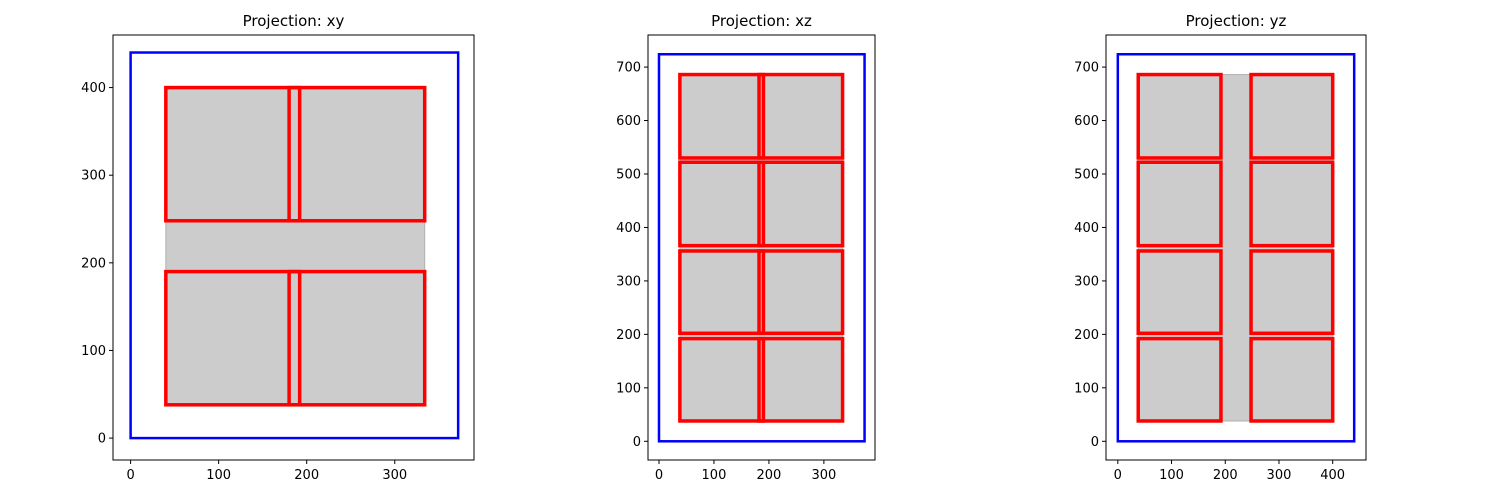 Image resolution: width=1500 pixels, height=500 pixels. Describe the element at coordinates (1332, 475) in the screenshot. I see `x-tick-label: 400` at that location.